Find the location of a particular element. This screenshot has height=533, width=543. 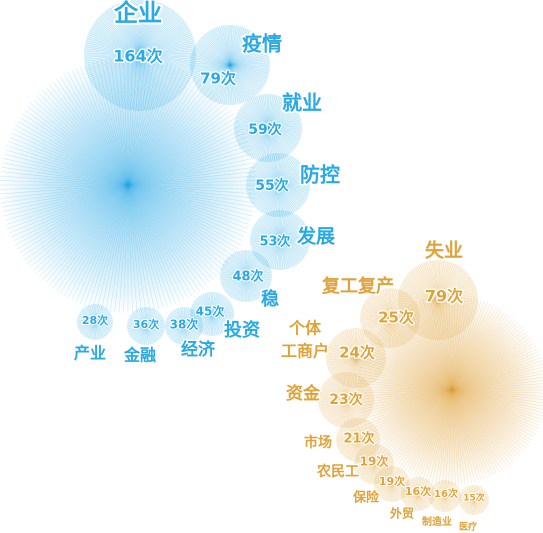

word-label-1-5: 农民工 is located at coordinates (337, 471).